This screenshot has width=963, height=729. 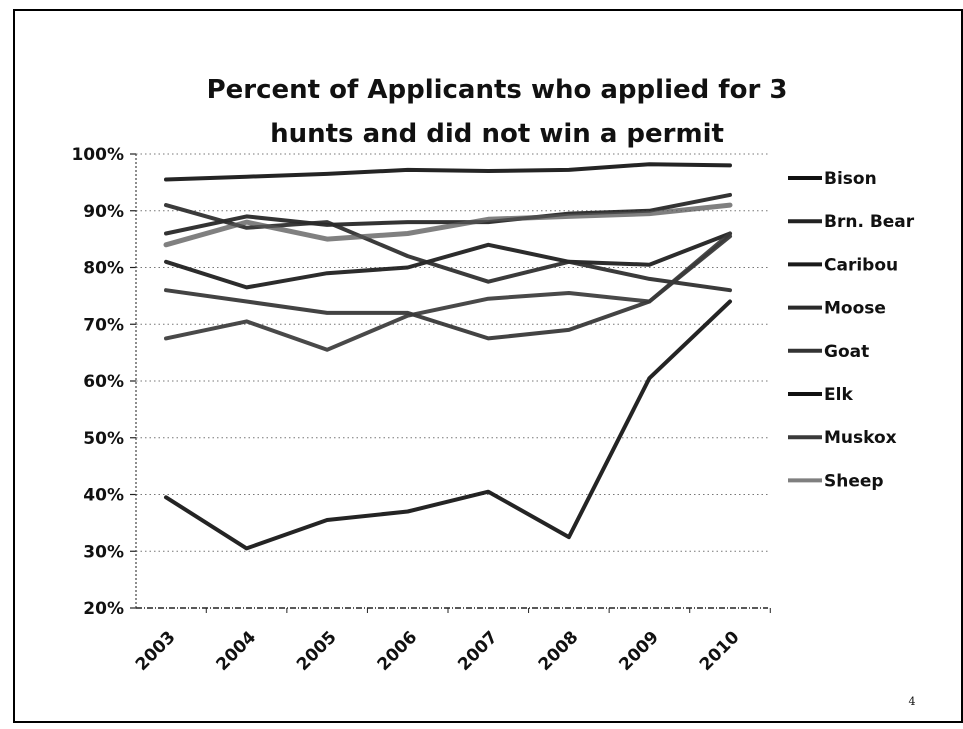 I want to click on legend-label-bison: Bison, so click(x=850, y=179).